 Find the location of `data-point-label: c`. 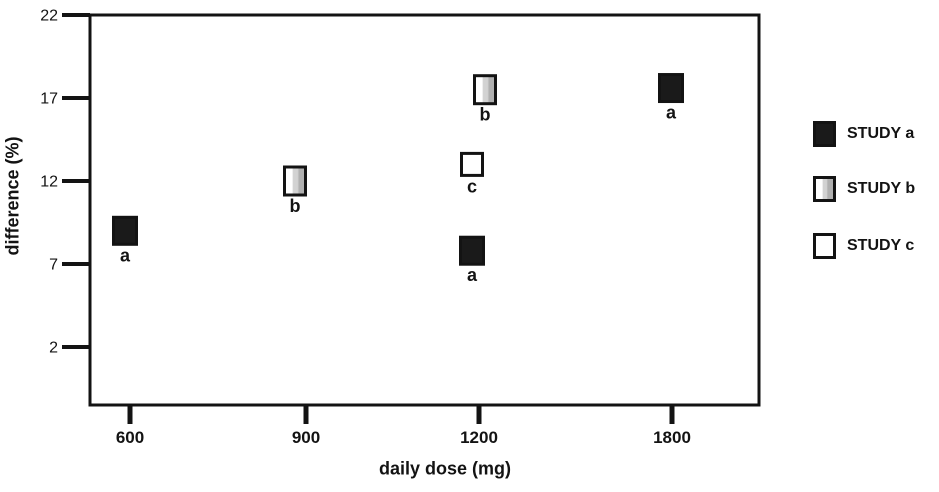

data-point-label: c is located at coordinates (472, 186).